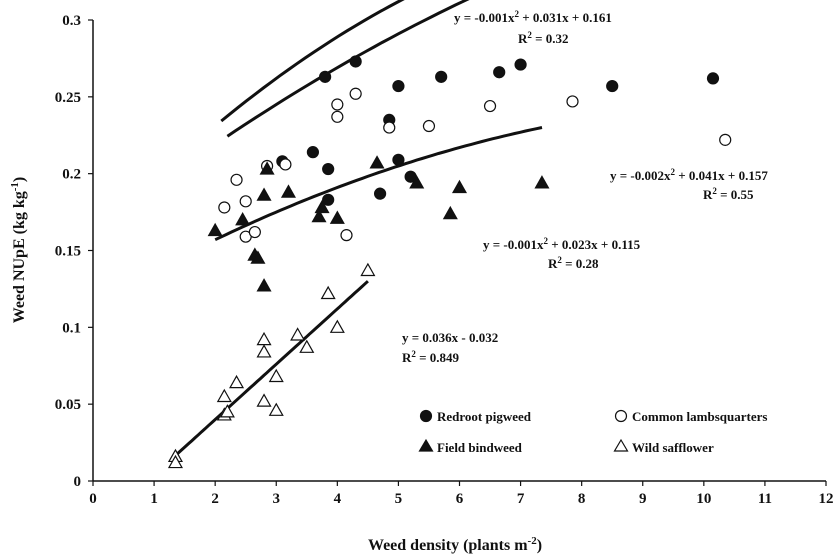  What do you see at coordinates (68, 405) in the screenshot?
I see `y-tick-label: 0.05` at bounding box center [68, 405].